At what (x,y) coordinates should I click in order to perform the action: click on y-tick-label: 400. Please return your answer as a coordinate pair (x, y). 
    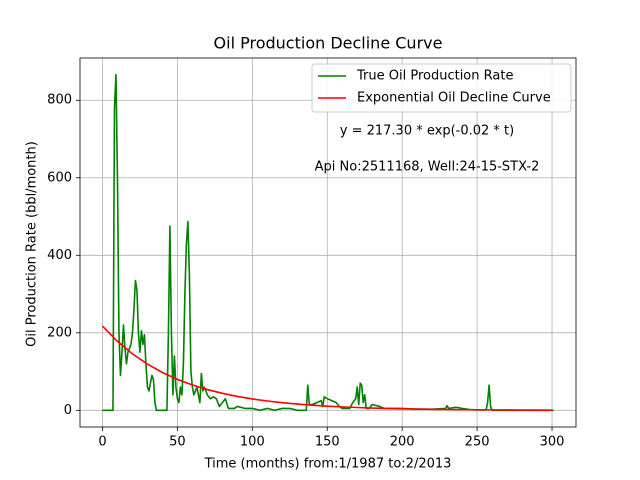
    Looking at the image, I should click on (59, 255).